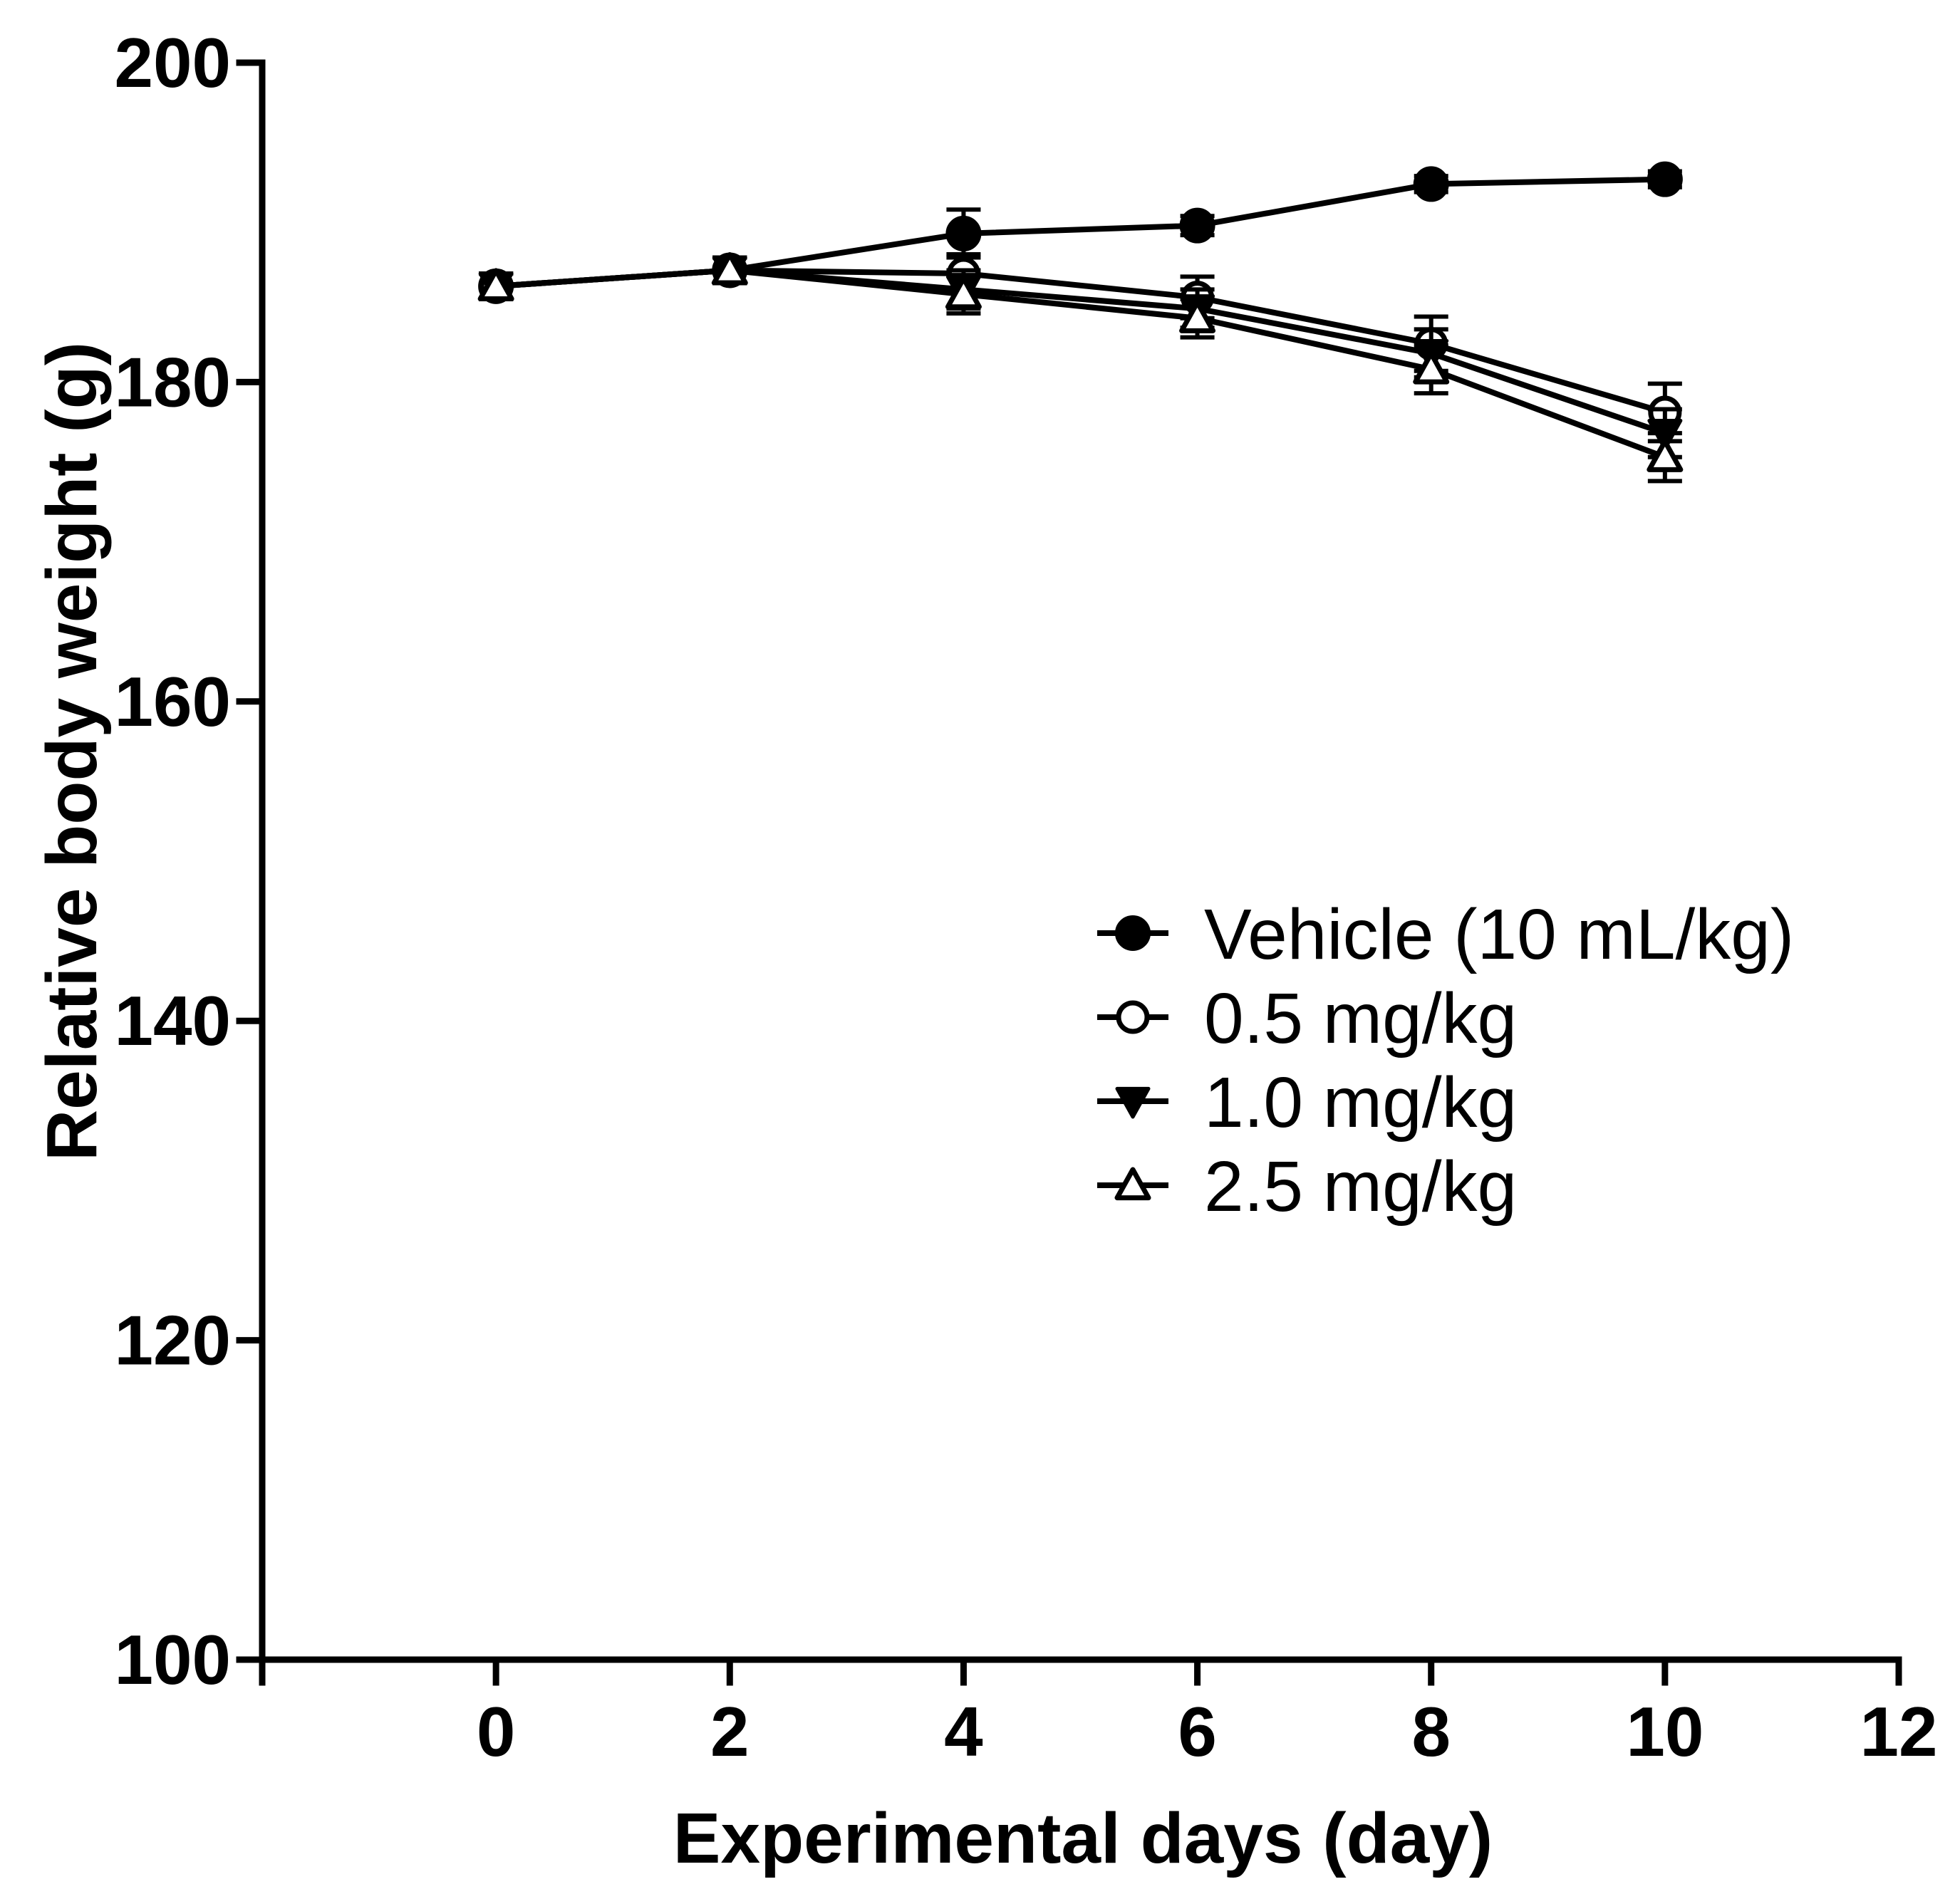 This screenshot has width=1960, height=1894. Describe the element at coordinates (172, 701) in the screenshot. I see `y-tick-label: 160` at that location.